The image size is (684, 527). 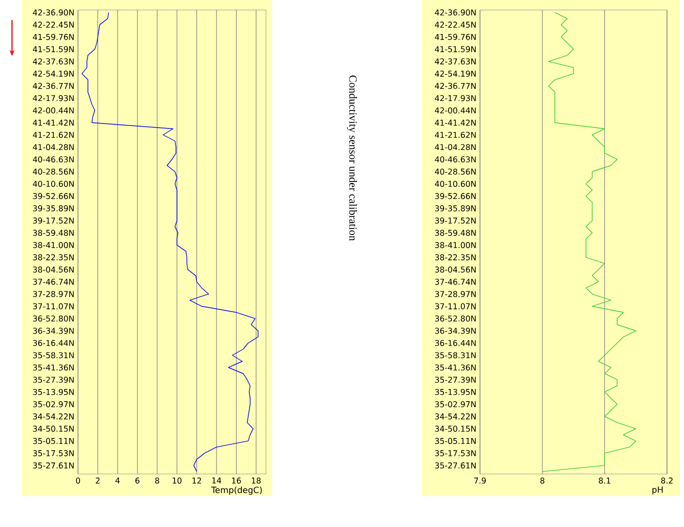 I want to click on x-tick-label: 12, so click(x=197, y=481).